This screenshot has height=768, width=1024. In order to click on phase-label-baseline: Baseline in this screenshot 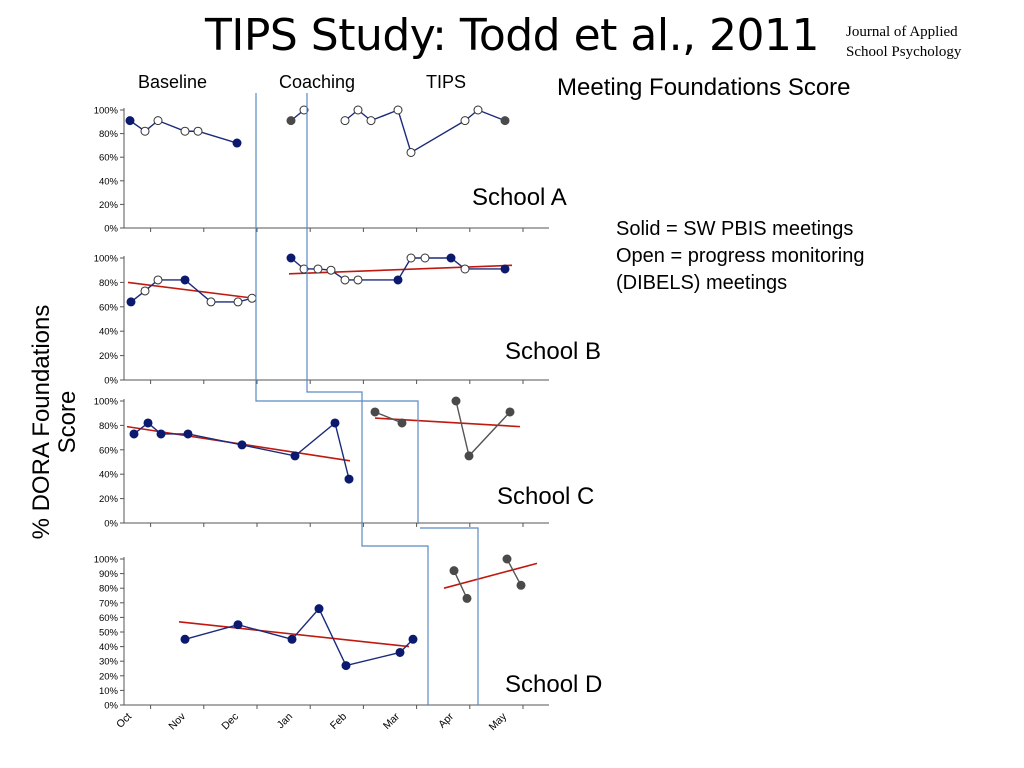, I will do `click(173, 82)`.